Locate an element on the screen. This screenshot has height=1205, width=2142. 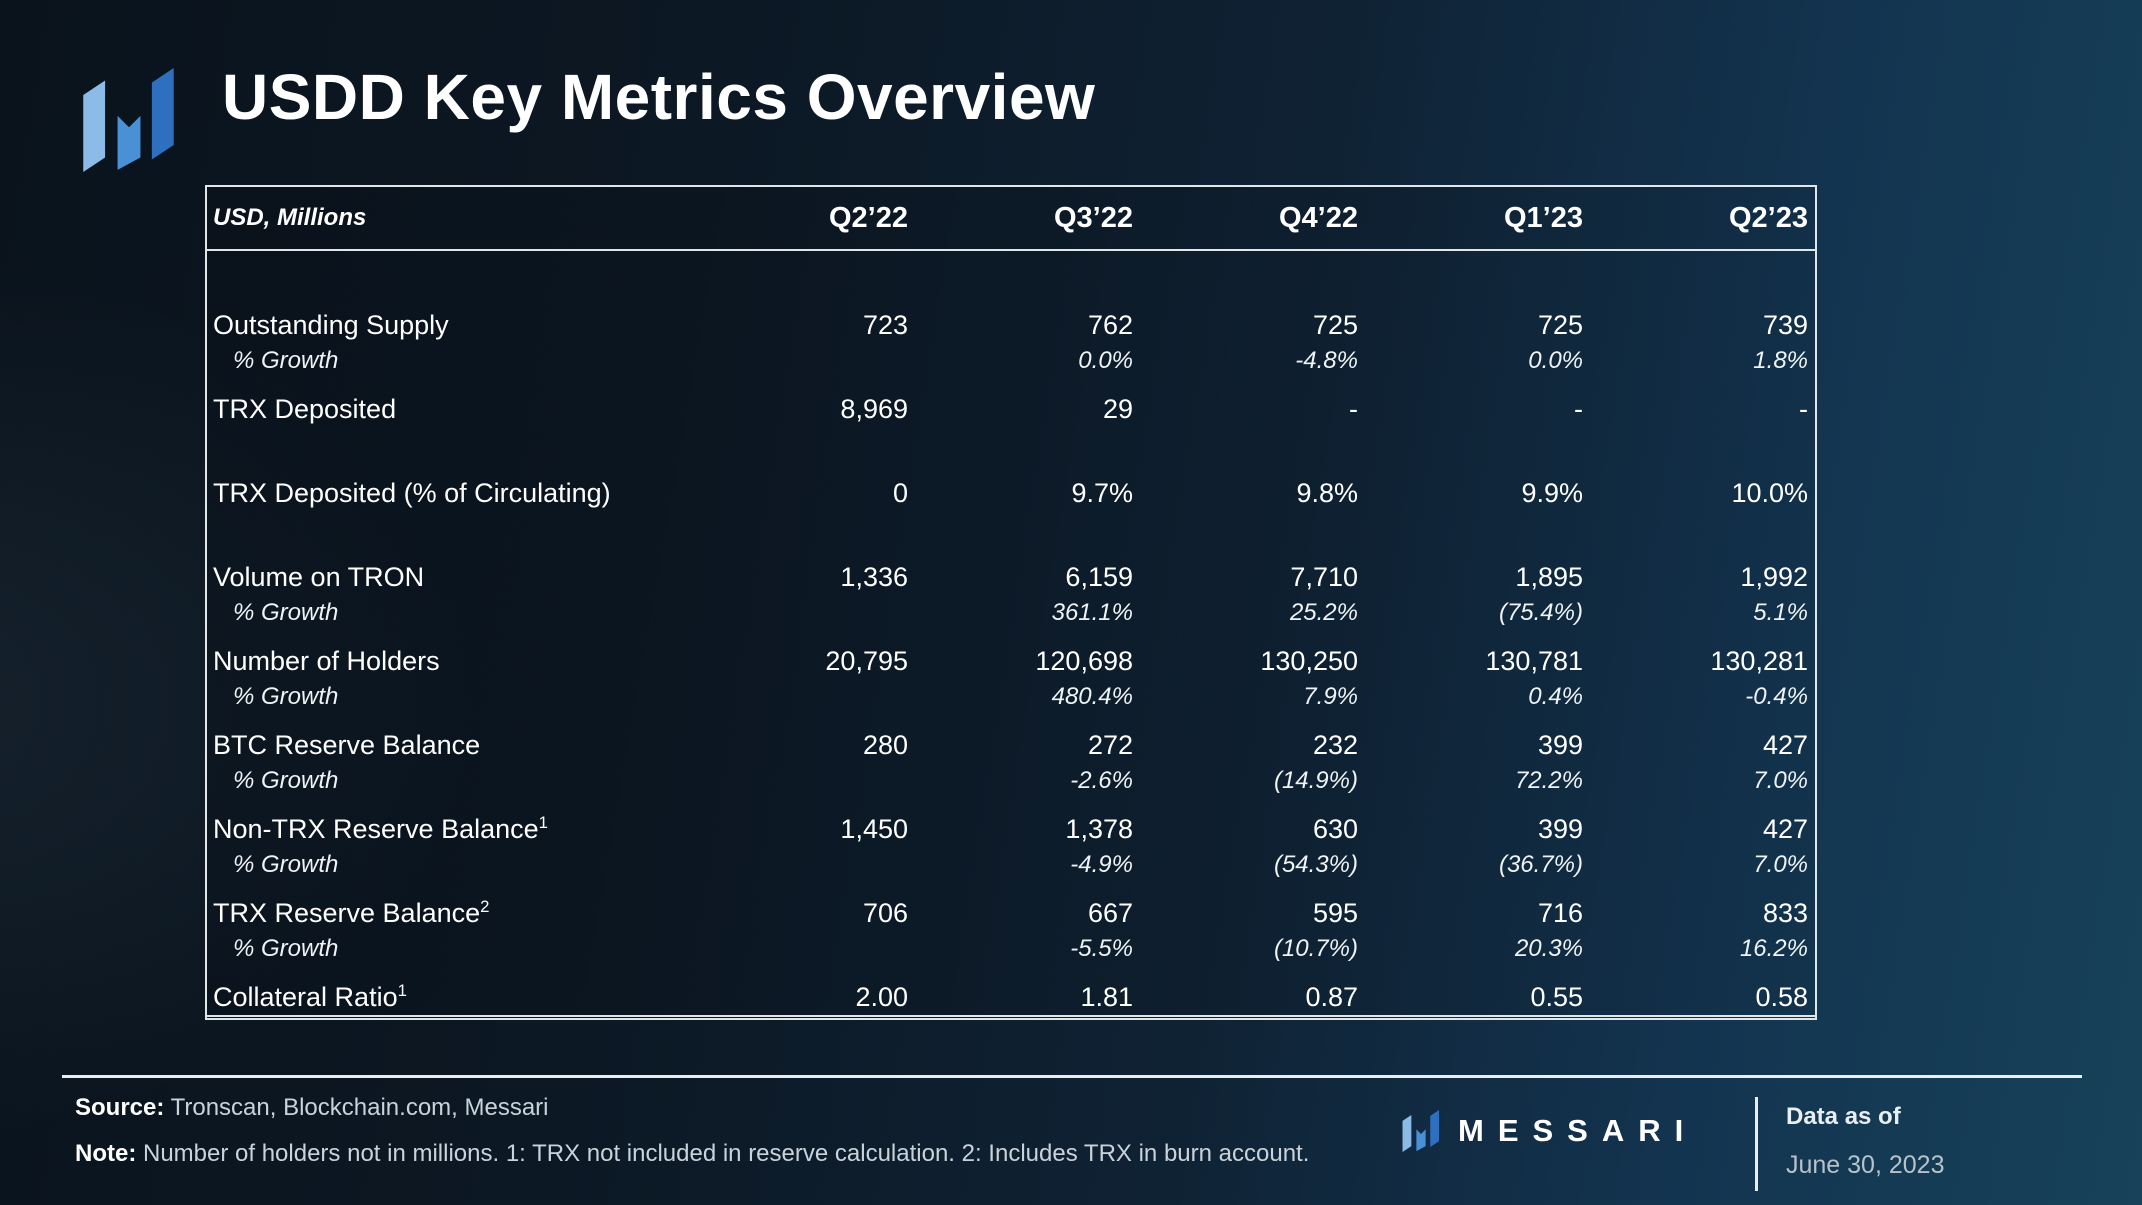
cell-value: 72.2% is located at coordinates (1548, 780).